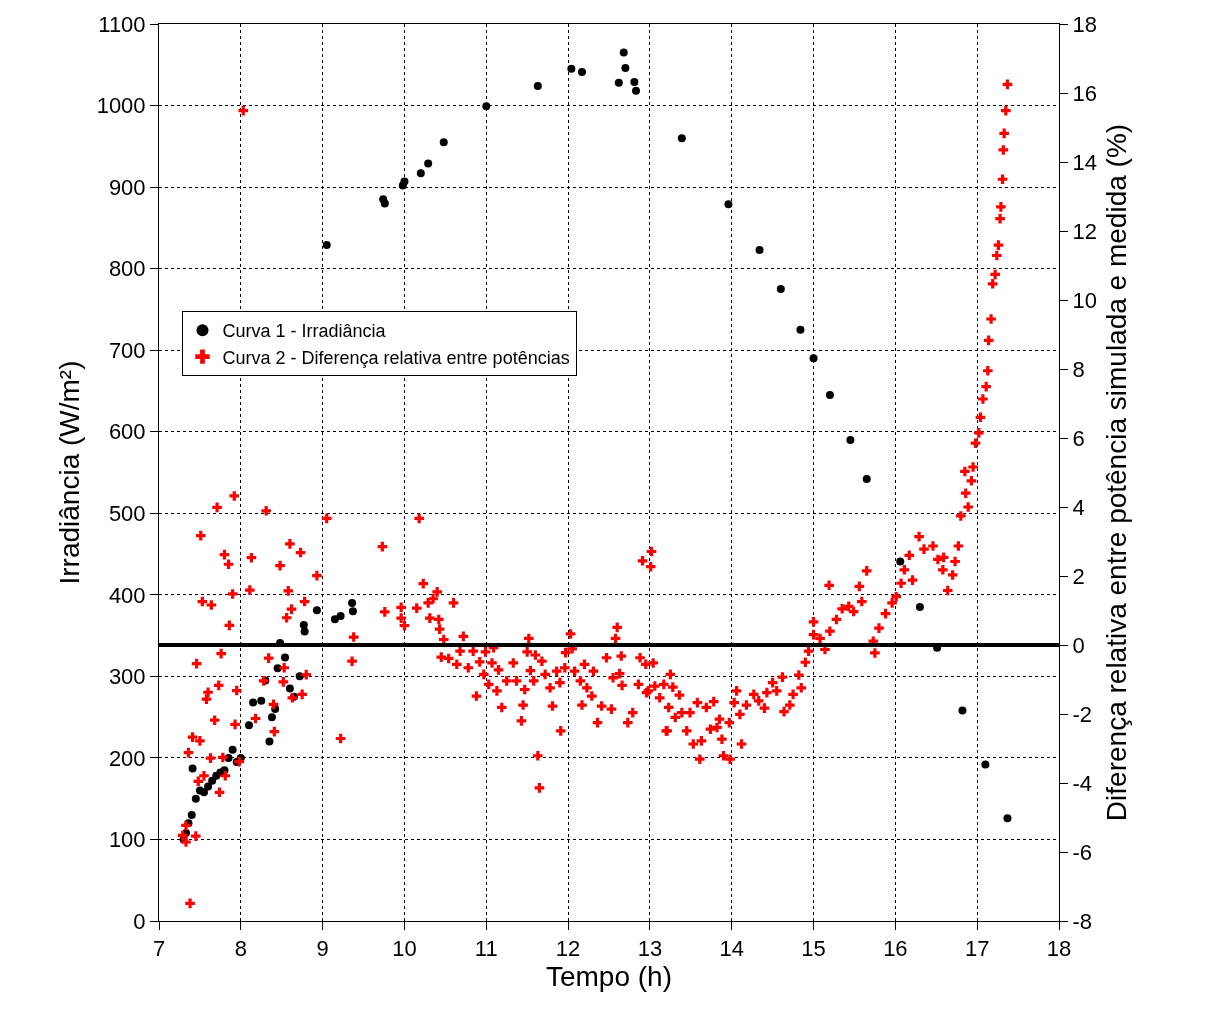 This screenshot has height=1033, width=1208. I want to click on y2-tick-label: 8, so click(1078, 369).